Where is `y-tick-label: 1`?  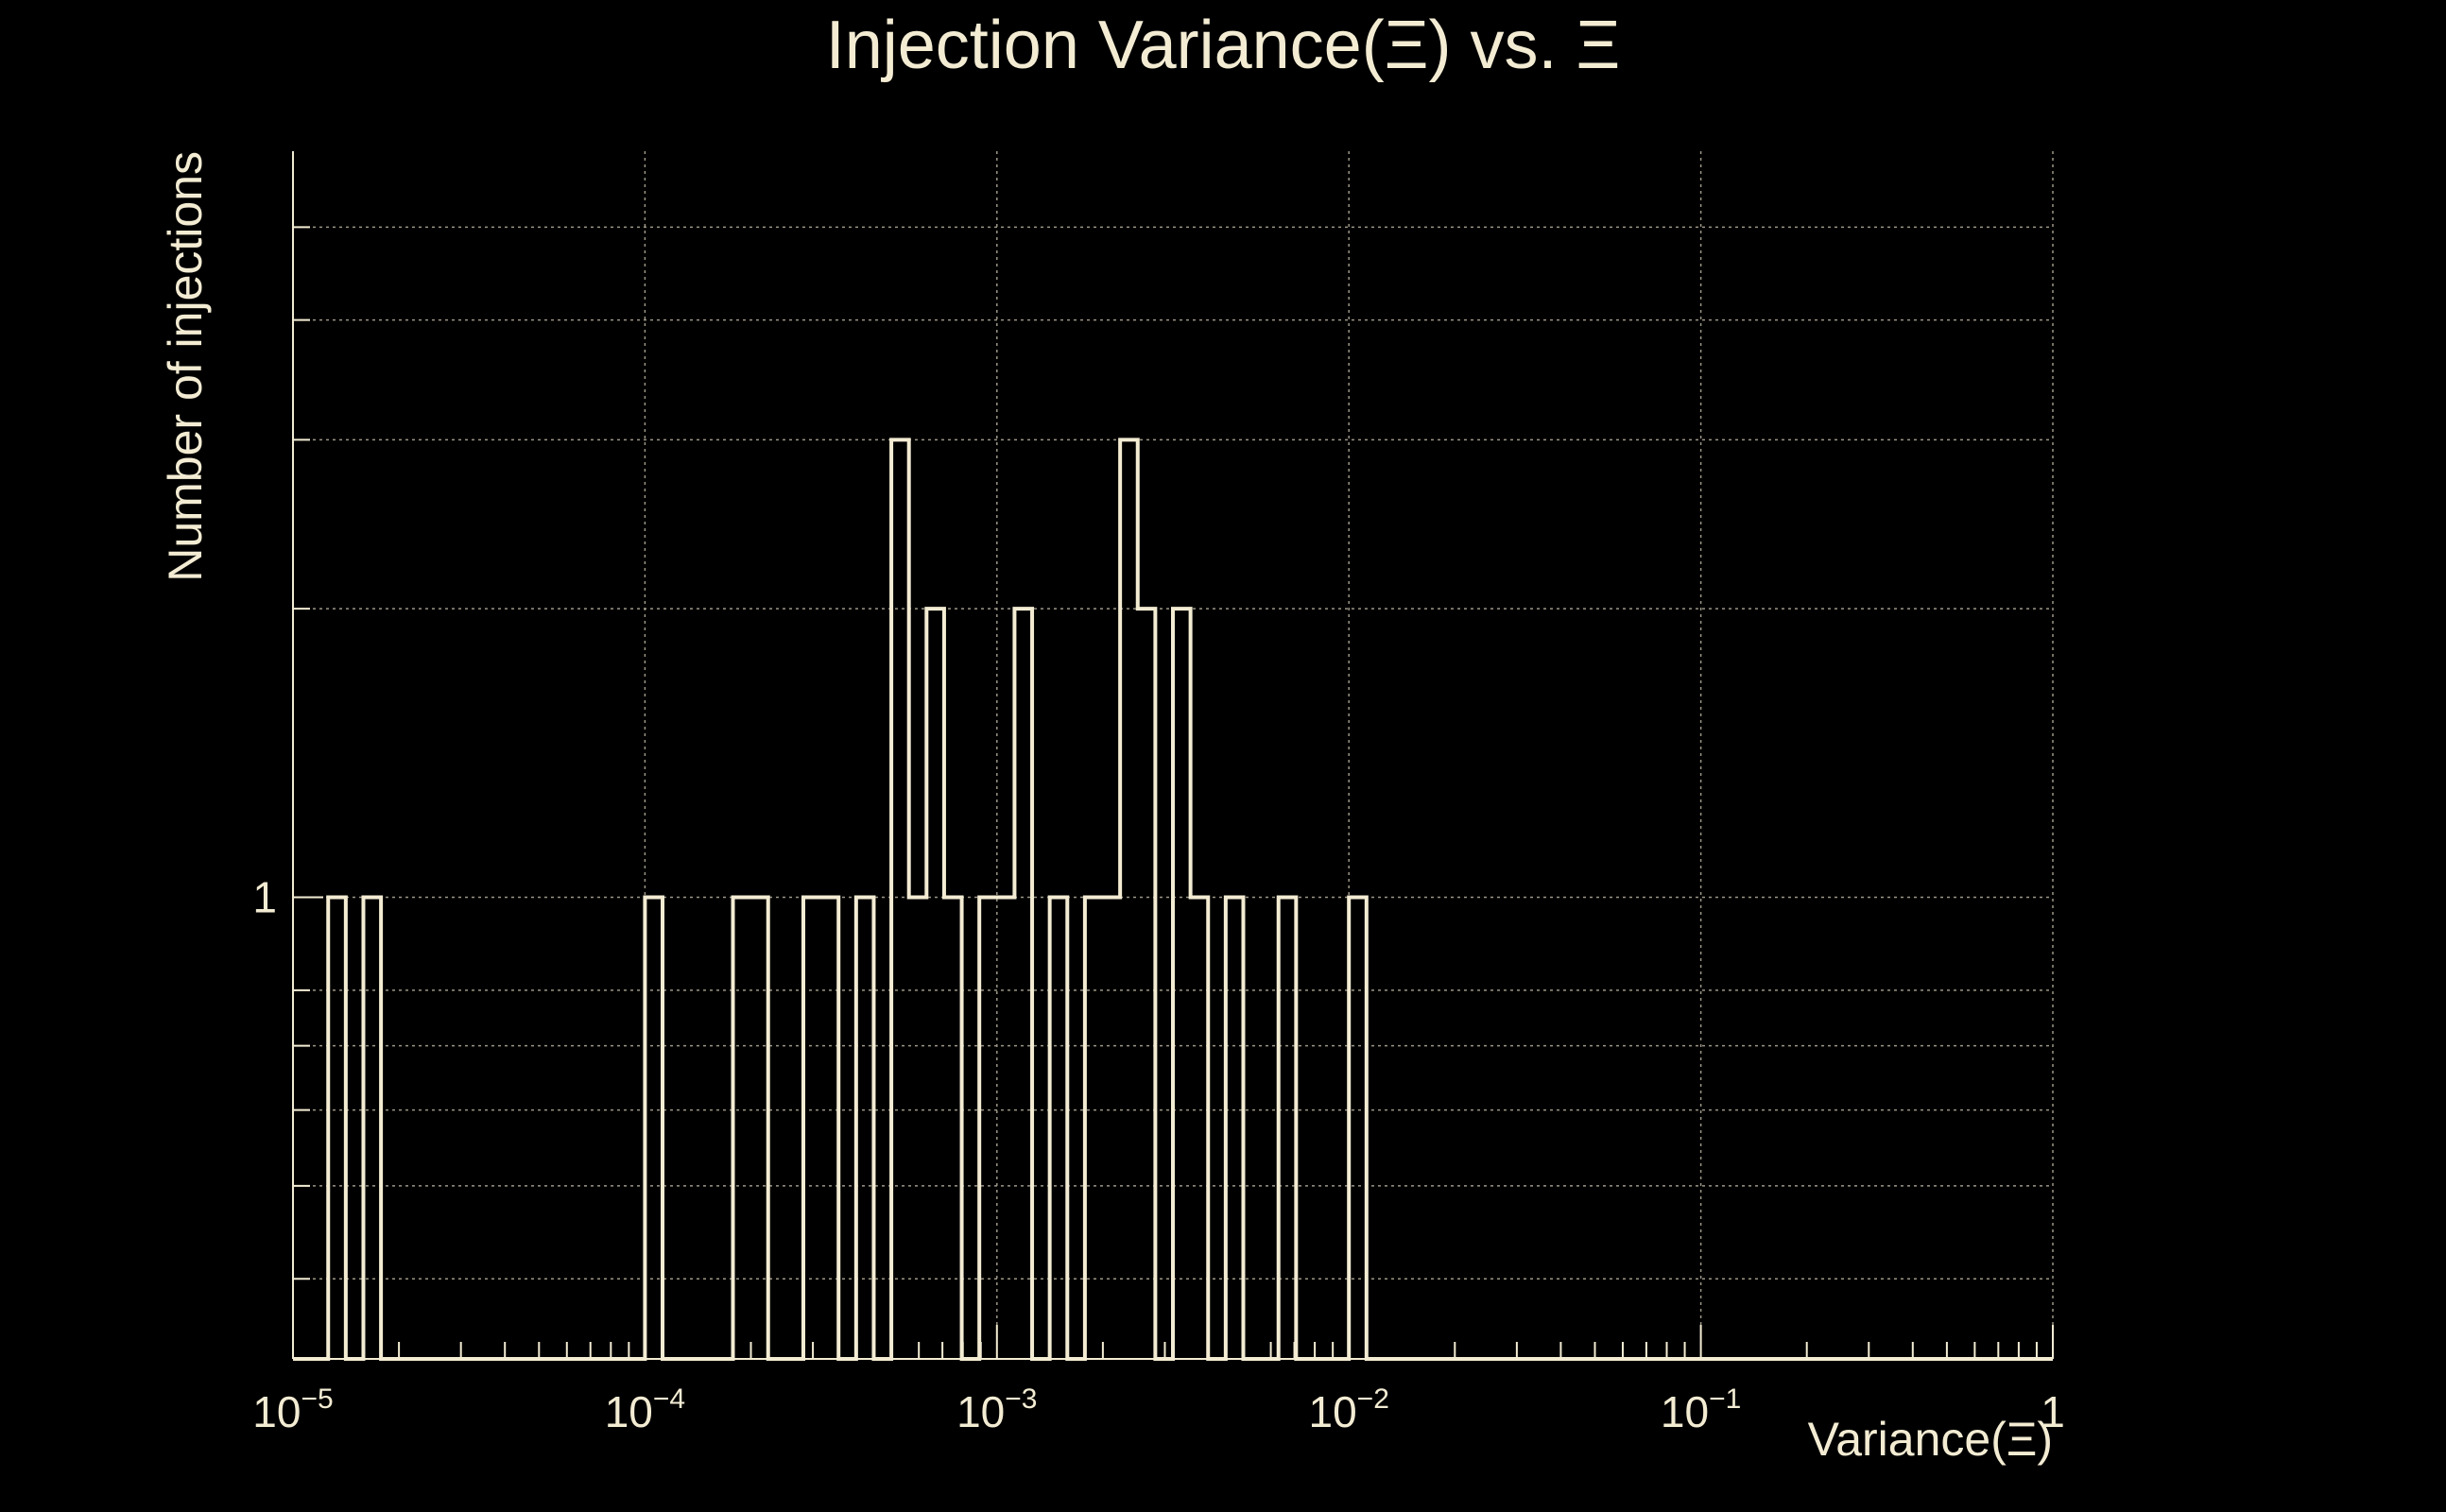
y-tick-label: 1 is located at coordinates (264, 896).